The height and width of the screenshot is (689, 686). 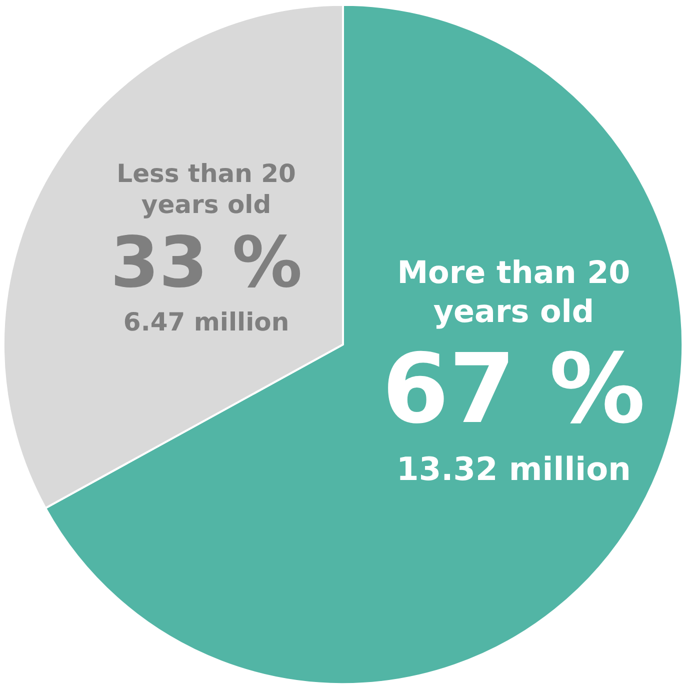 I want to click on data-label: 33 %, so click(x=206, y=262).